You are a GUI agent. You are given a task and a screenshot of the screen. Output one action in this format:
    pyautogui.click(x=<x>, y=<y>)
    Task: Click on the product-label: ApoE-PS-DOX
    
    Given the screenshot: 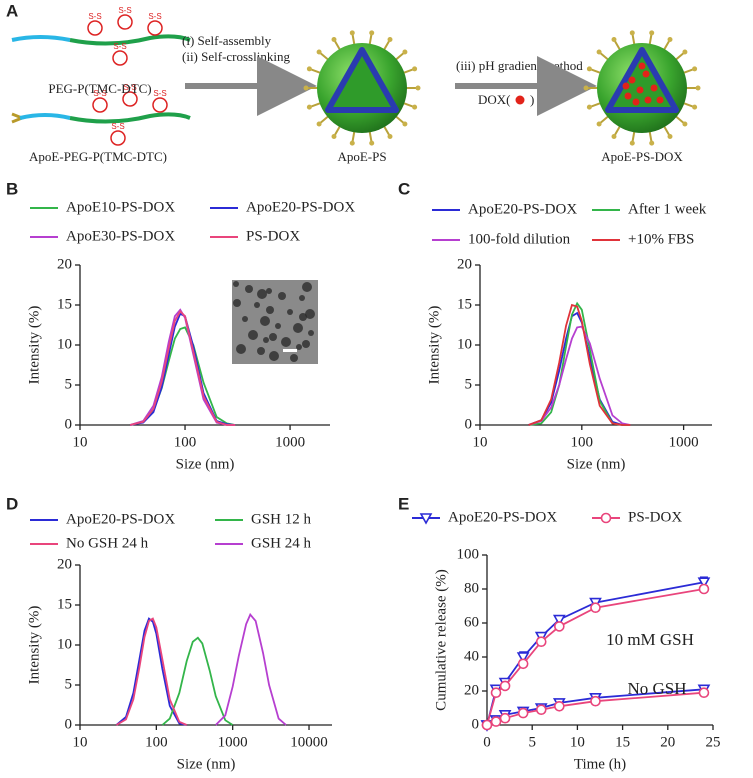 What is the action you would take?
    pyautogui.click(x=642, y=156)
    